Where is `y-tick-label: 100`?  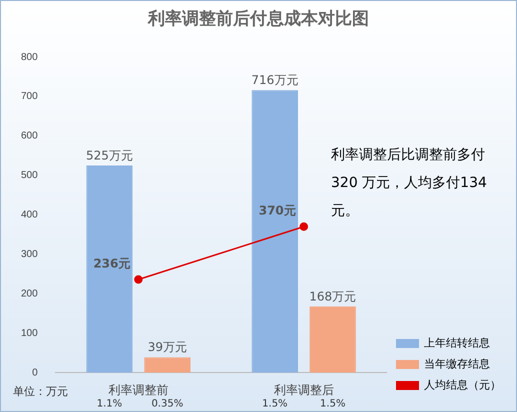
y-tick-label: 100 is located at coordinates (29, 333).